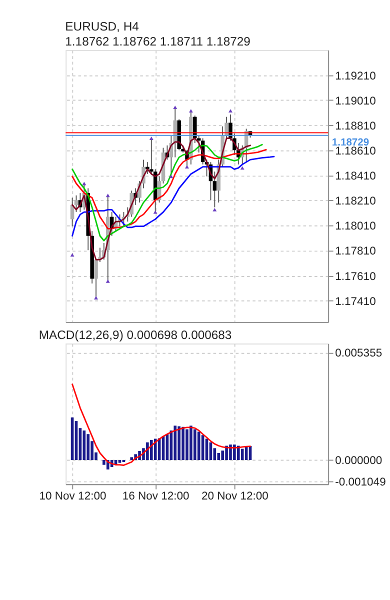 The image size is (390, 600). Describe the element at coordinates (135, 335) in the screenshot. I see `chart-title: MACD(12,26,9) 0.000698 0.000683` at that location.